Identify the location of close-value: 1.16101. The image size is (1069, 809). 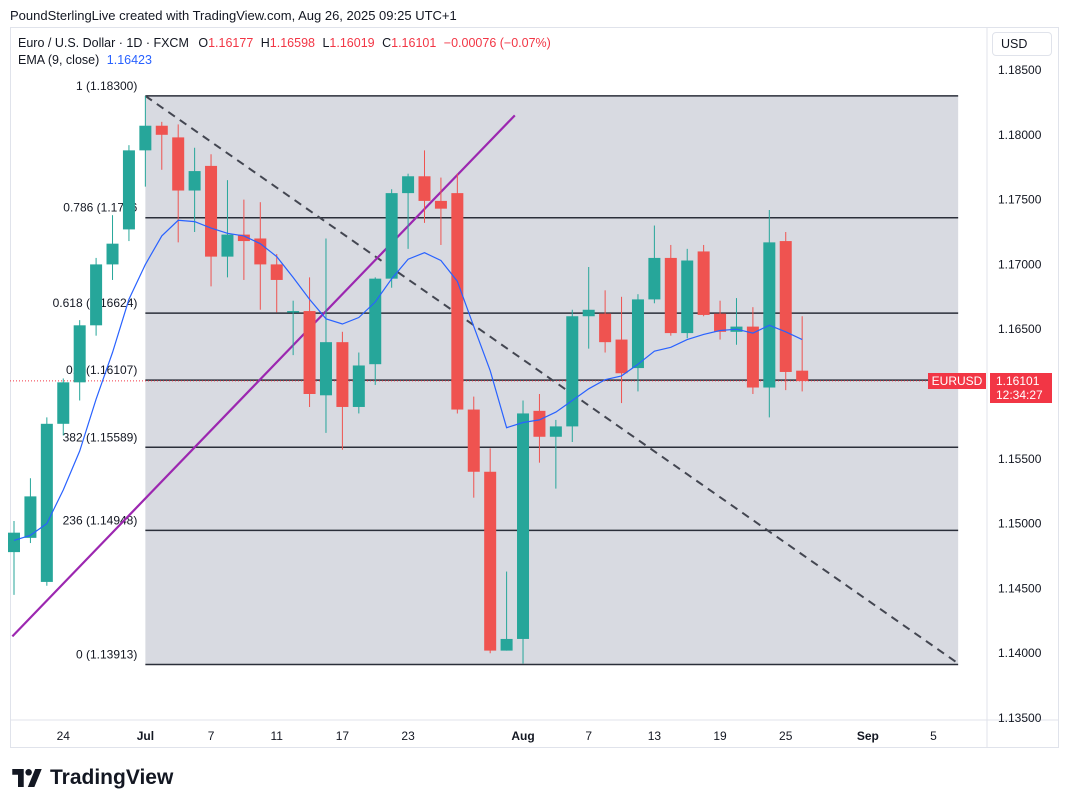
(414, 43).